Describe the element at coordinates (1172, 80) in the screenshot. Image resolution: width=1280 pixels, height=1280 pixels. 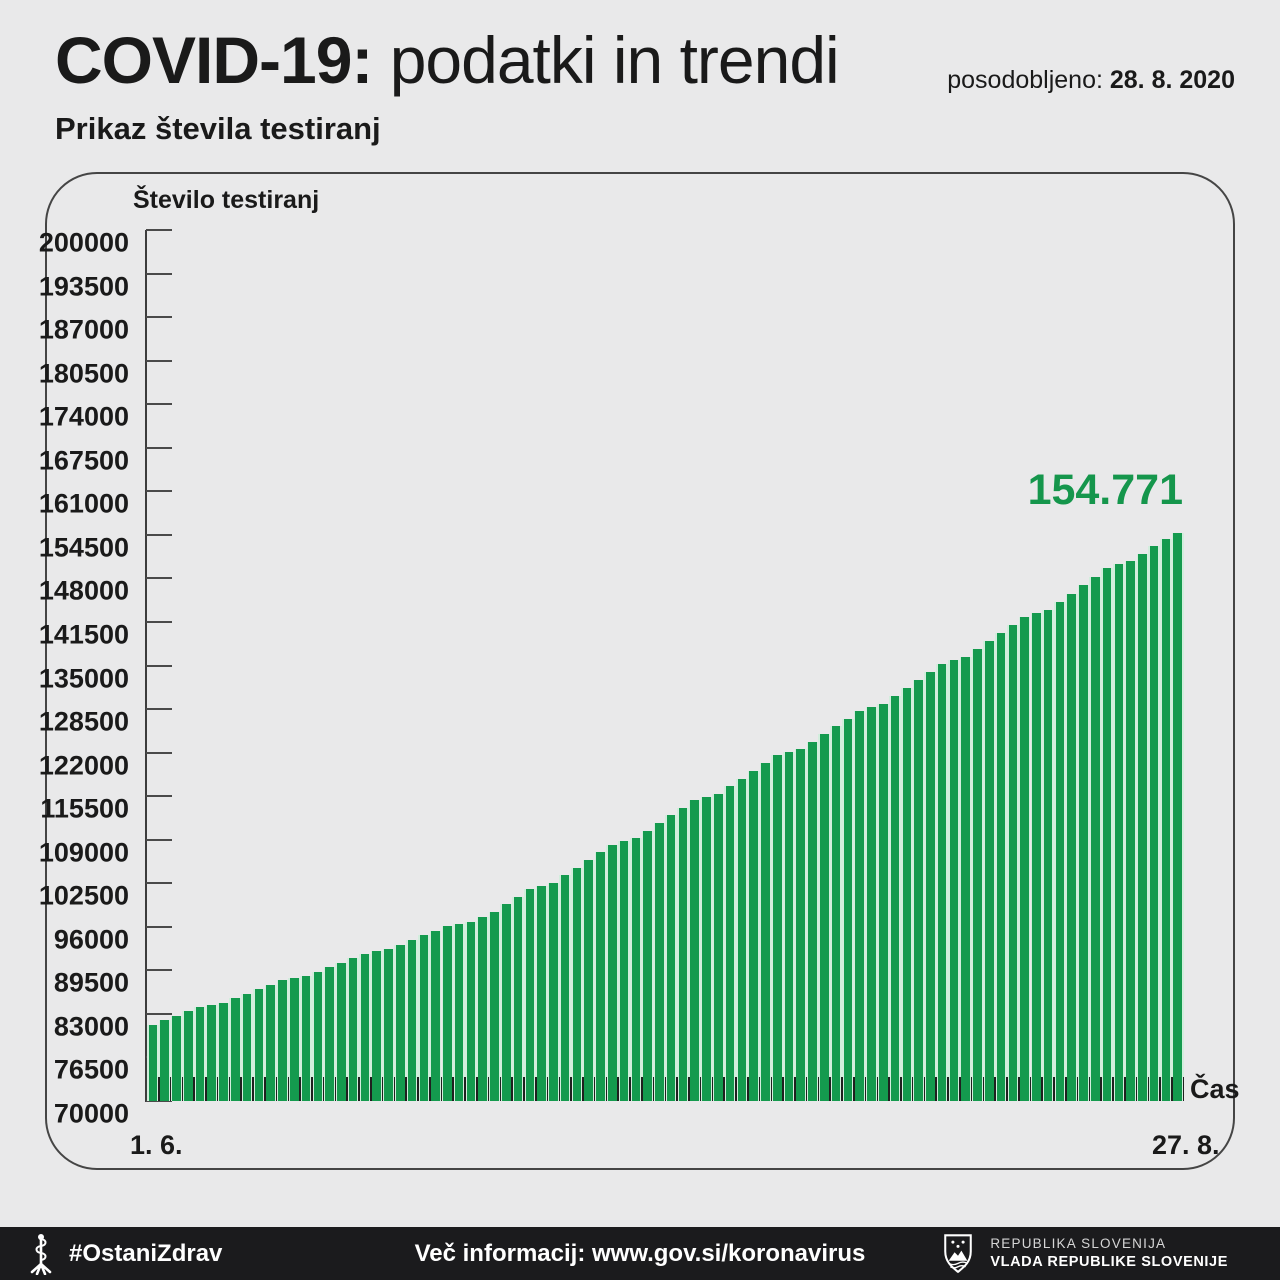
I see `updated-date: 28. 8. 2020` at that location.